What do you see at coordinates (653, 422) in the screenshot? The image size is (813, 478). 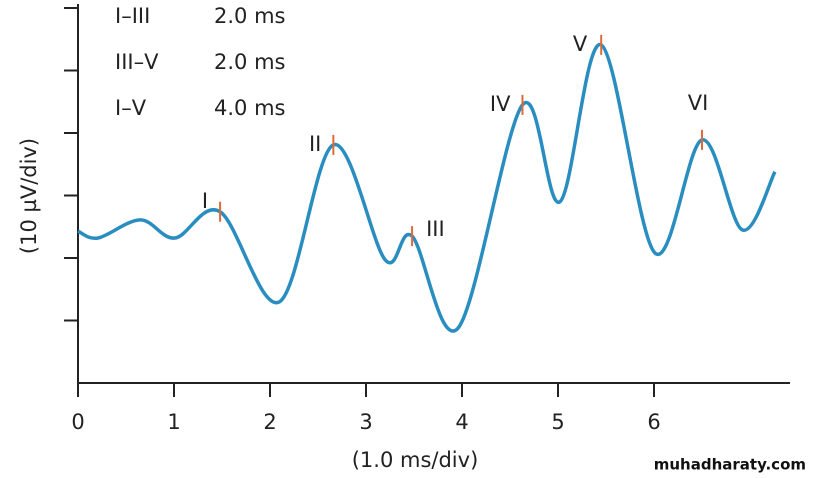 I see `x-tick-label: 6` at bounding box center [653, 422].